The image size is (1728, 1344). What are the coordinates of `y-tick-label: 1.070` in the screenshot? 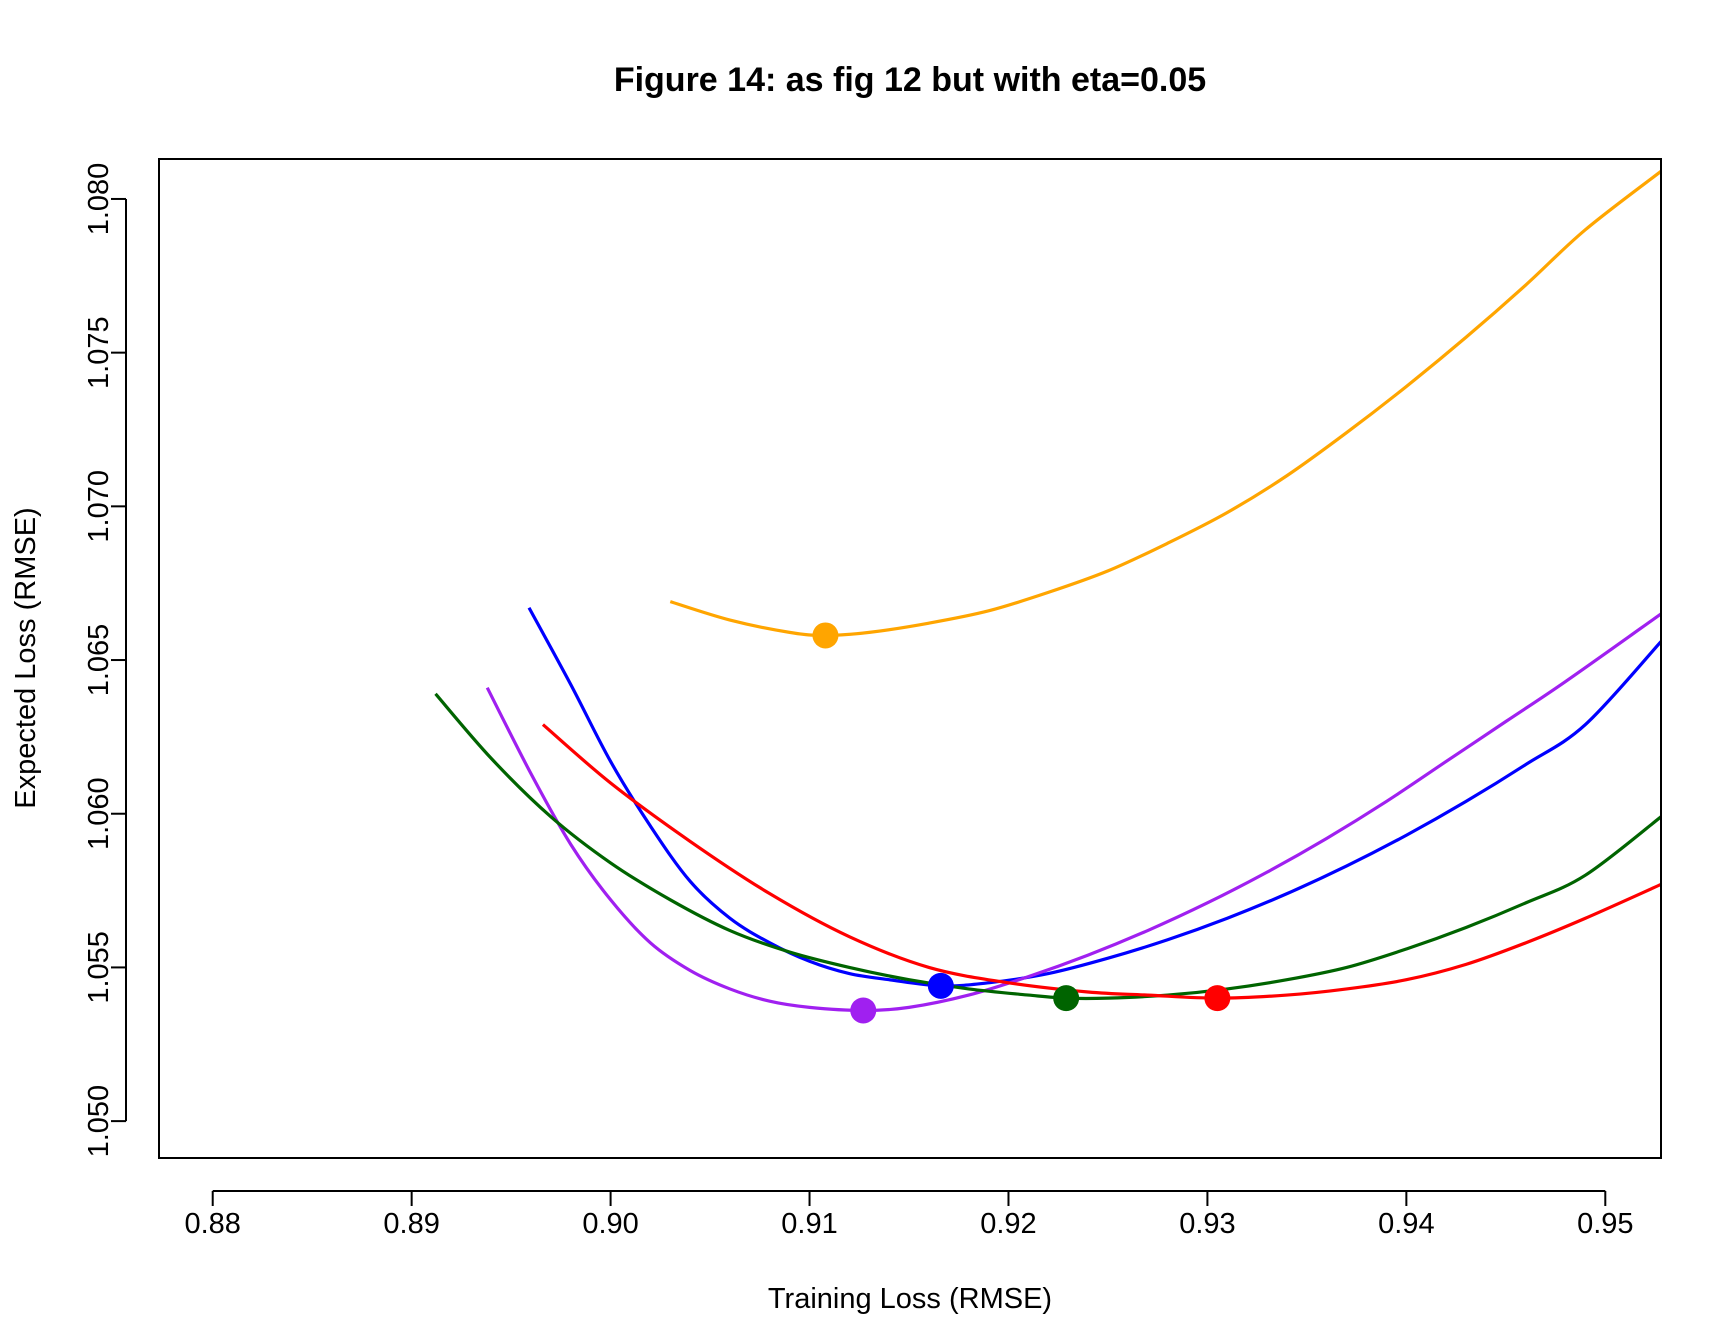 It's located at (99, 506).